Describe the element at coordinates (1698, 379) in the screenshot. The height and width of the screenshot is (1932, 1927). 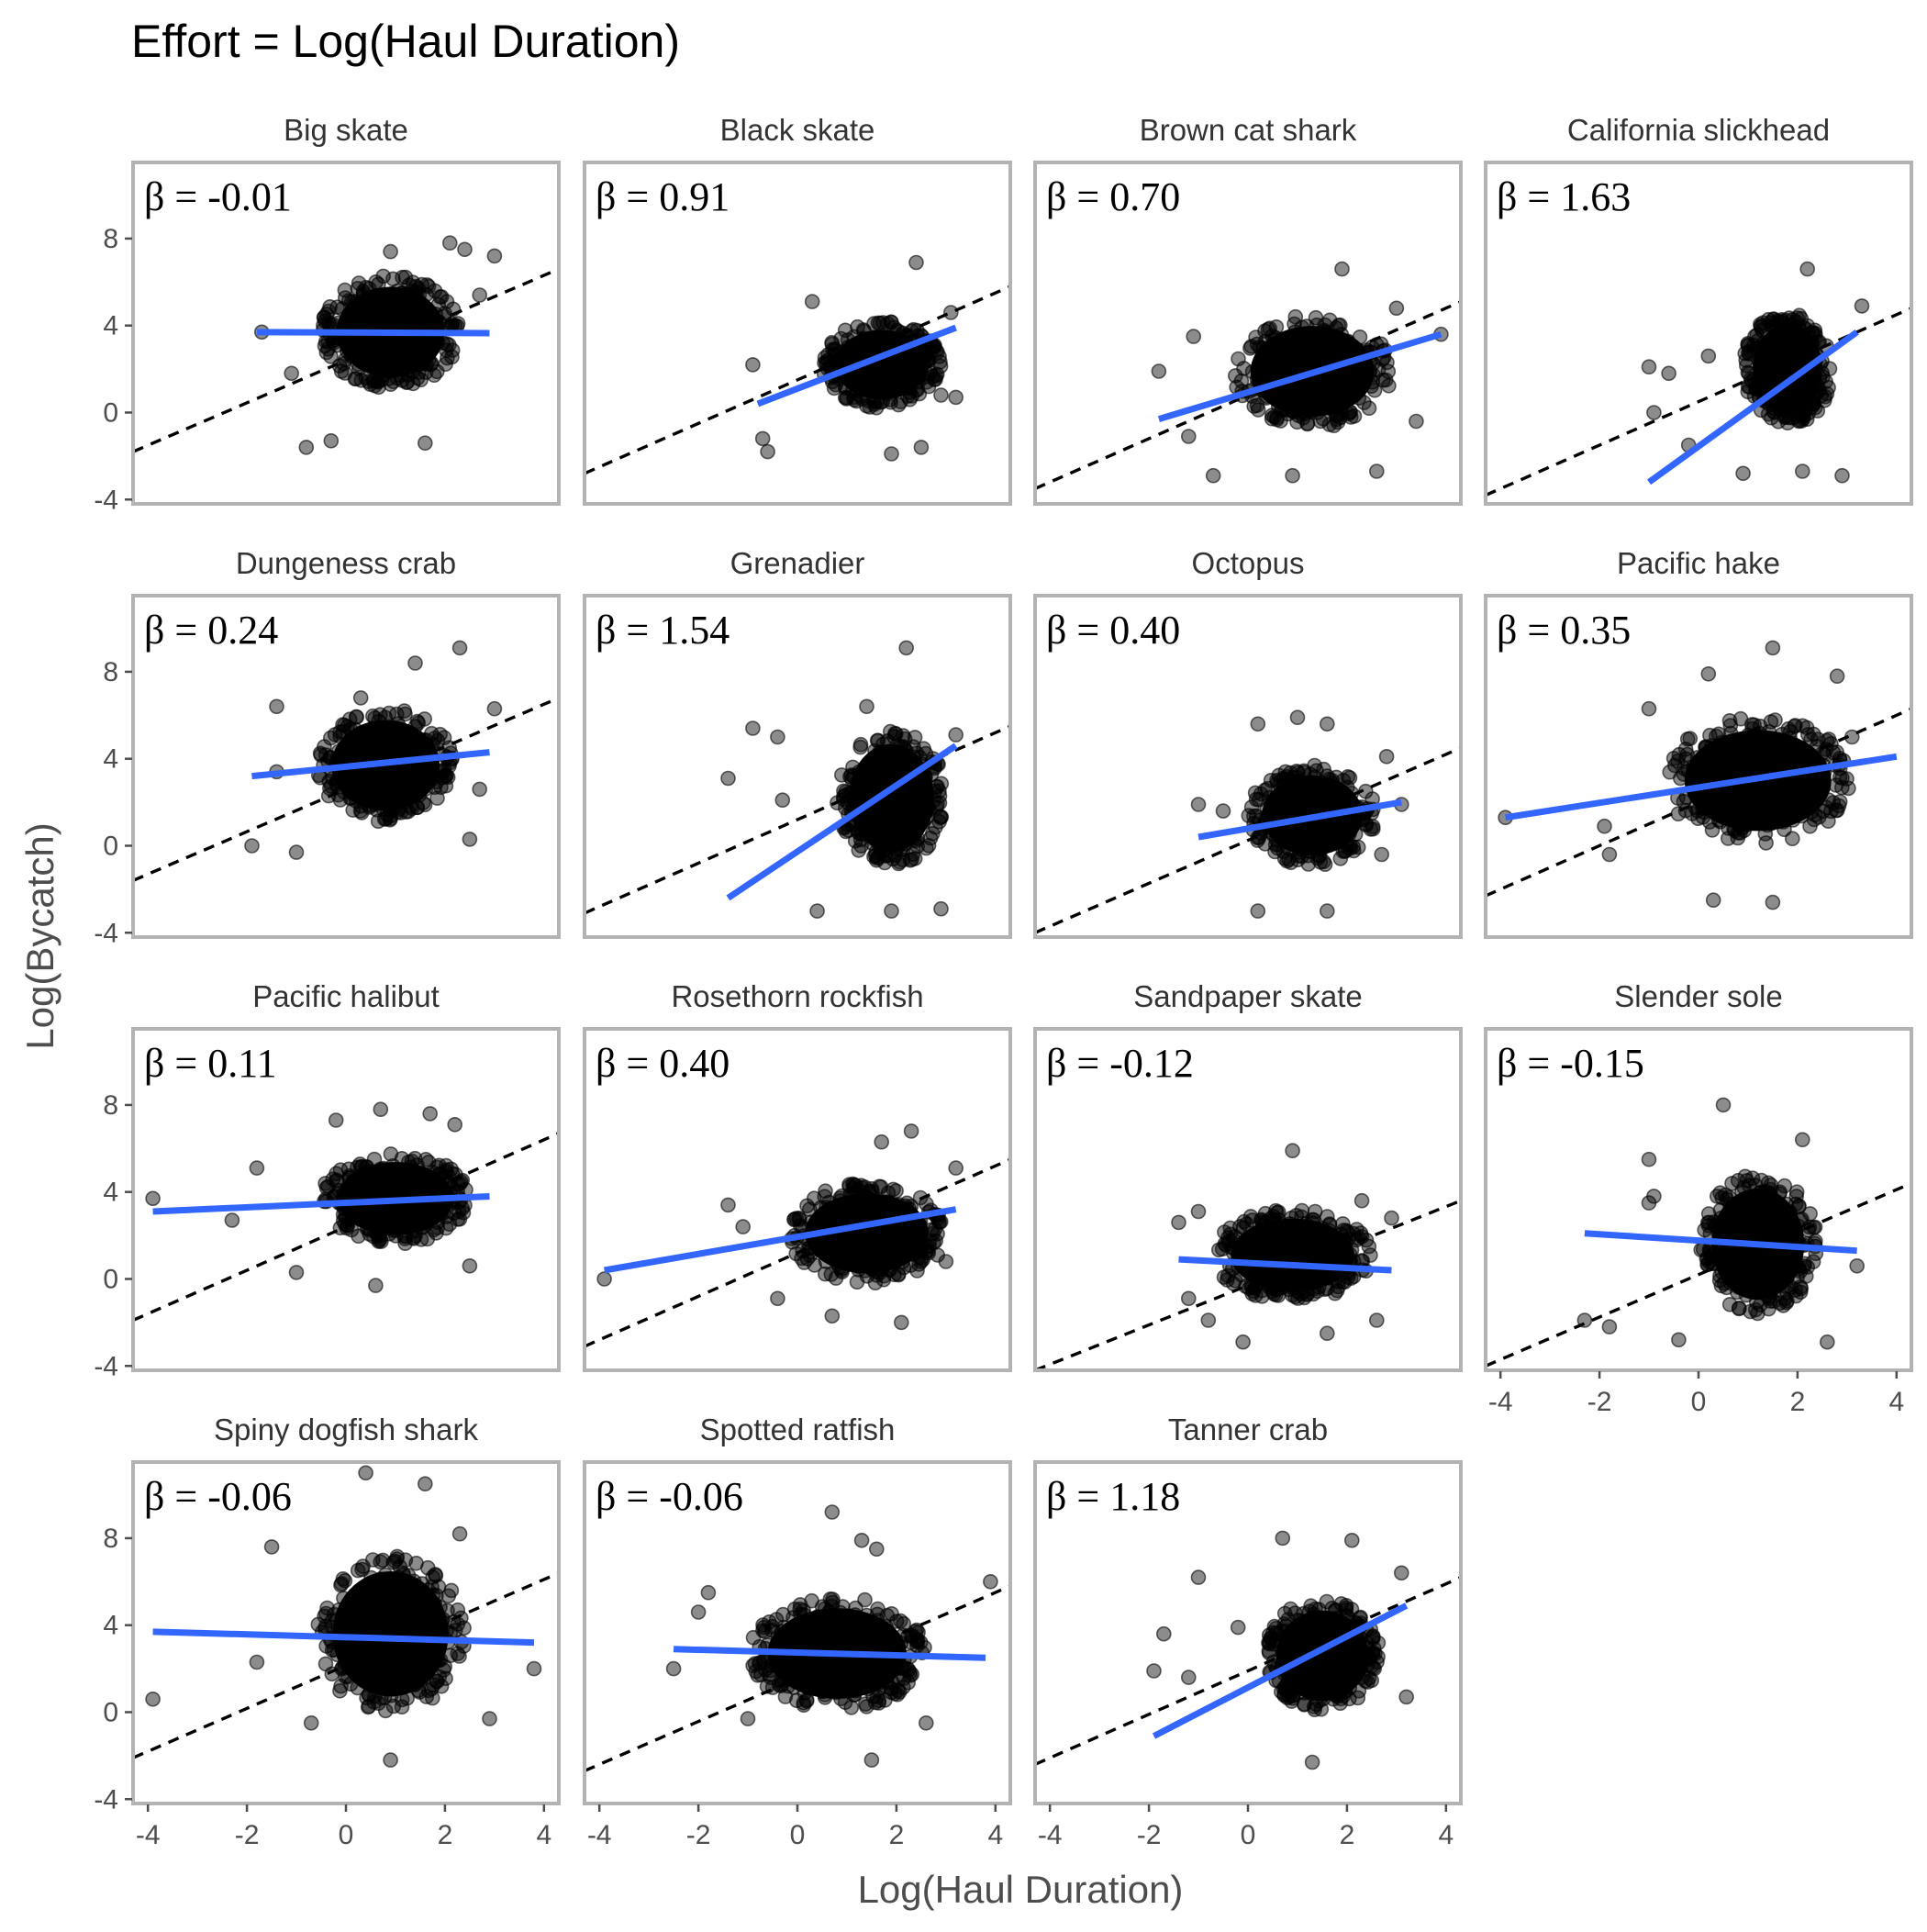
I see `plot-area` at that location.